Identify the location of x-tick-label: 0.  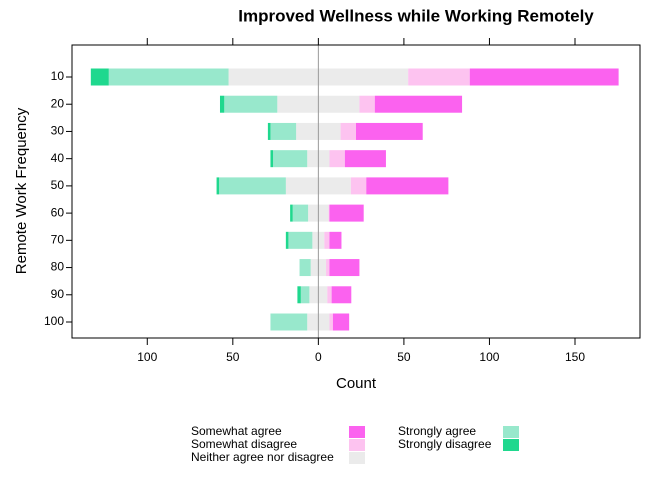
(318, 357).